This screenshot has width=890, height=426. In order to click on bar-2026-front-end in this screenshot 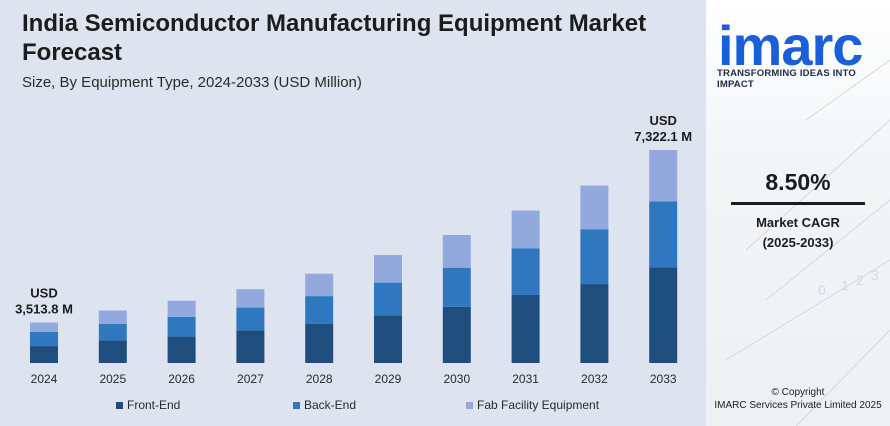, I will do `click(181, 349)`.